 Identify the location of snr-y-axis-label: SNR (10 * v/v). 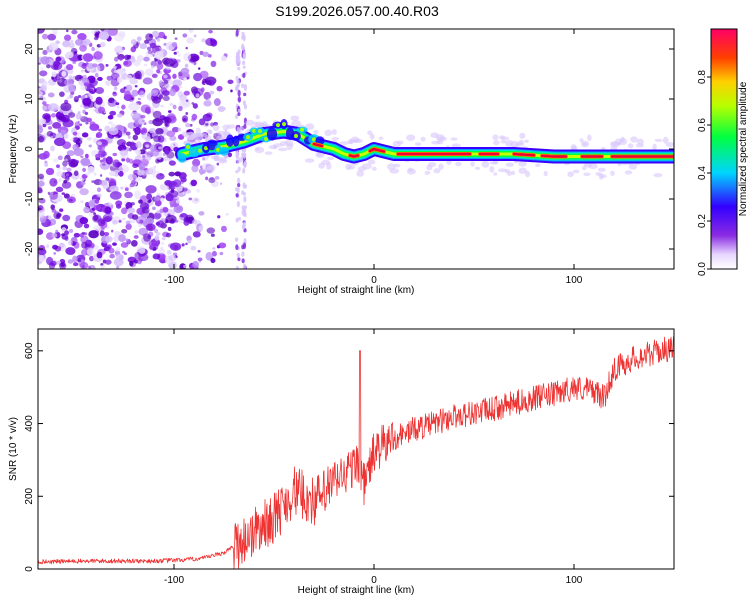
(13, 449).